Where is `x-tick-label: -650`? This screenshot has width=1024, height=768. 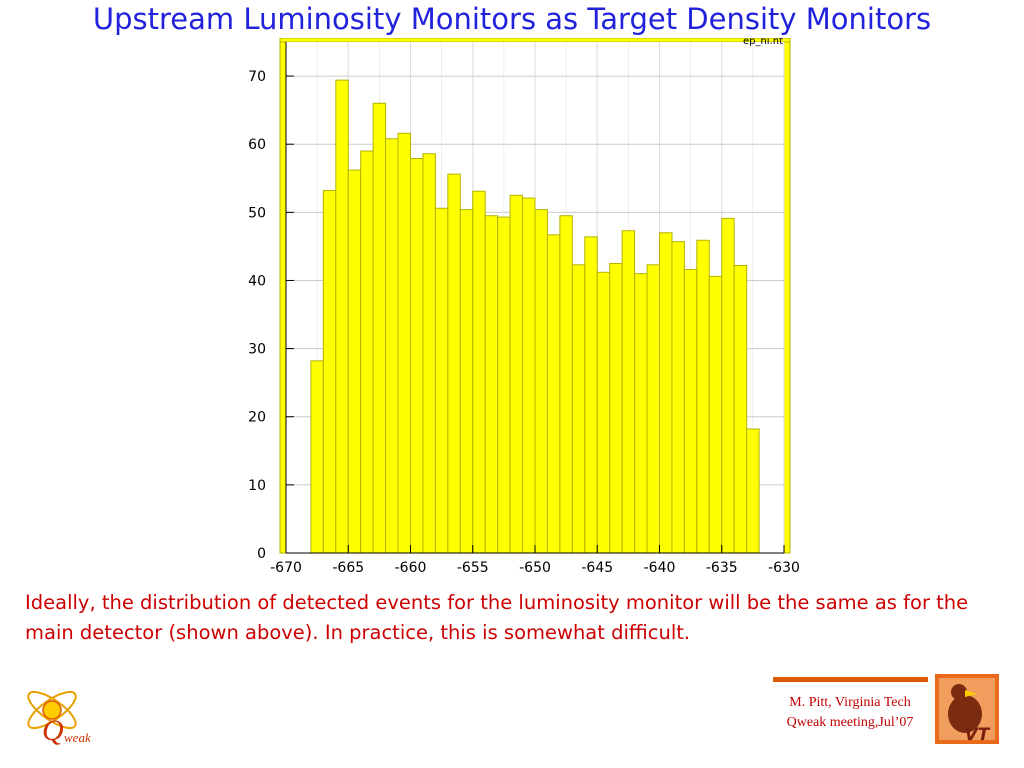
x-tick-label: -650 is located at coordinates (535, 568).